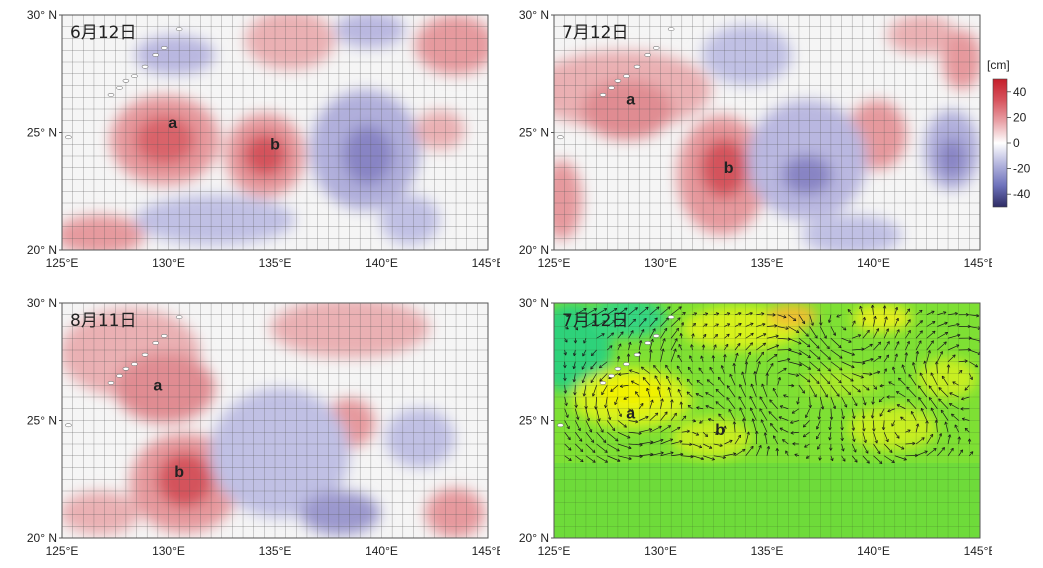 This screenshot has width=1043, height=568. What do you see at coordinates (720, 430) in the screenshot?
I see `eddy-label: b` at bounding box center [720, 430].